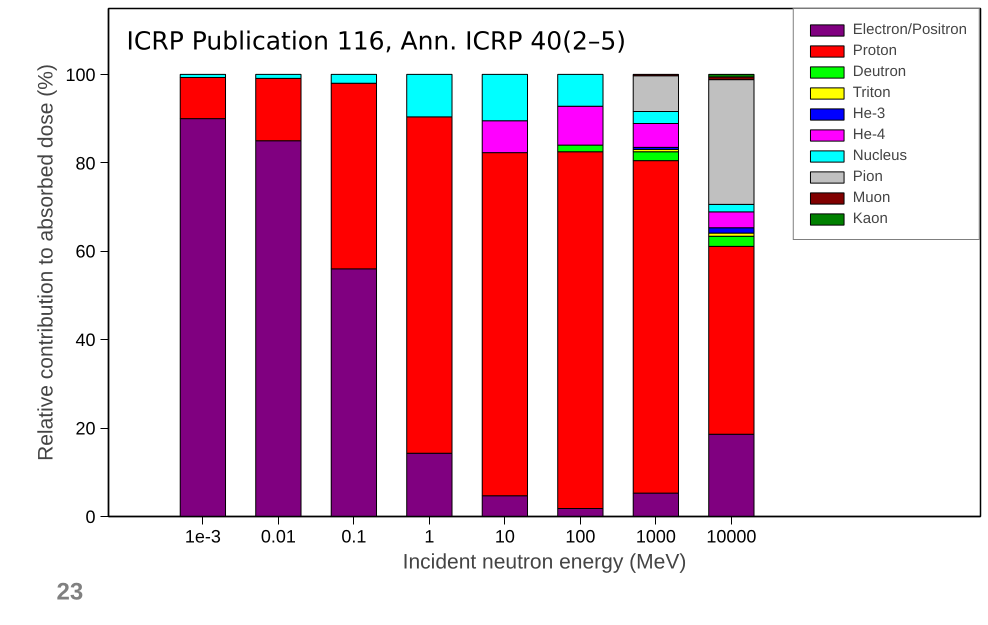 The width and height of the screenshot is (988, 625). Describe the element at coordinates (353, 536) in the screenshot. I see `x-tick-label: 0.1` at that location.